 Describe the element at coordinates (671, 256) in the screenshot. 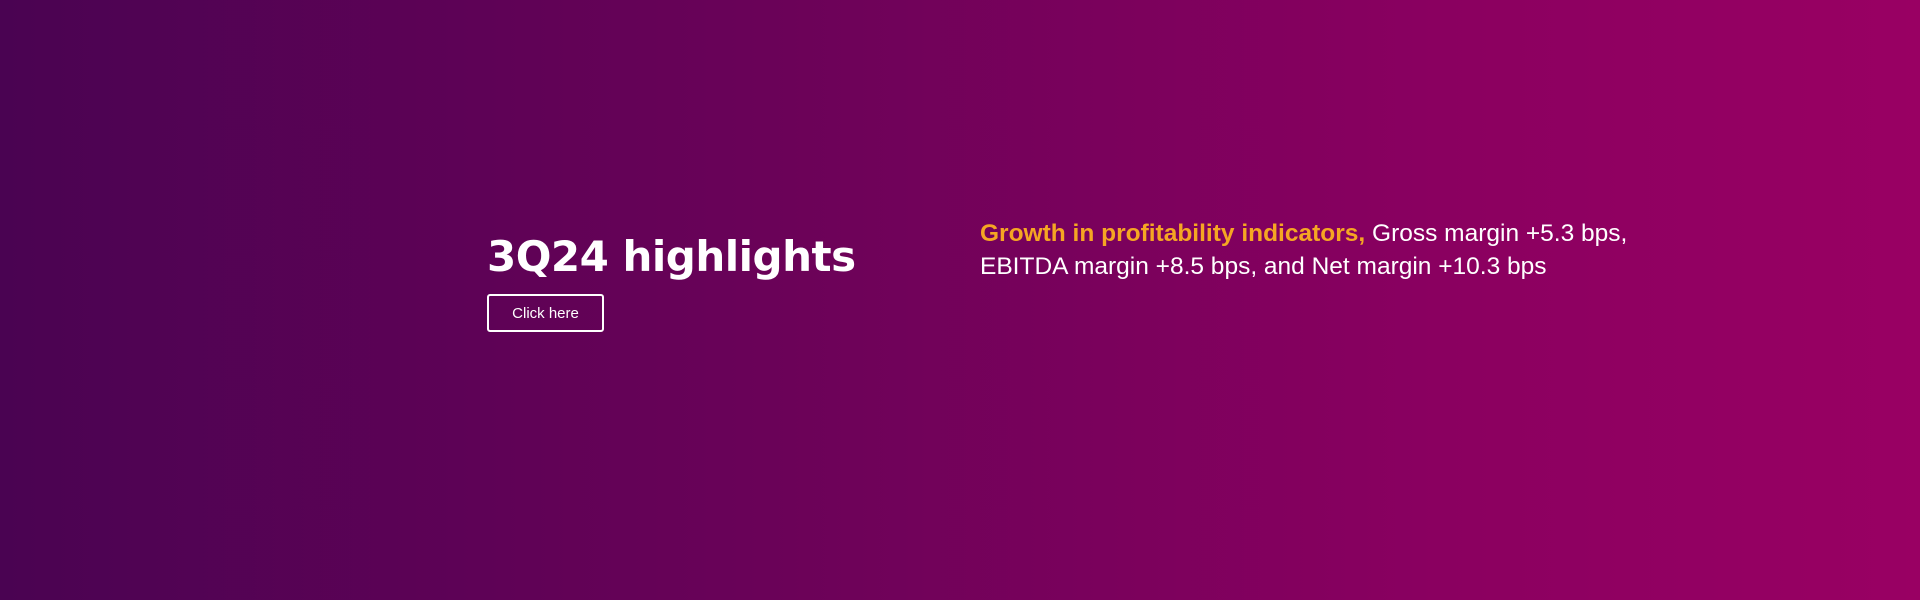

I see `banner-title: 3Q24 highlights` at that location.